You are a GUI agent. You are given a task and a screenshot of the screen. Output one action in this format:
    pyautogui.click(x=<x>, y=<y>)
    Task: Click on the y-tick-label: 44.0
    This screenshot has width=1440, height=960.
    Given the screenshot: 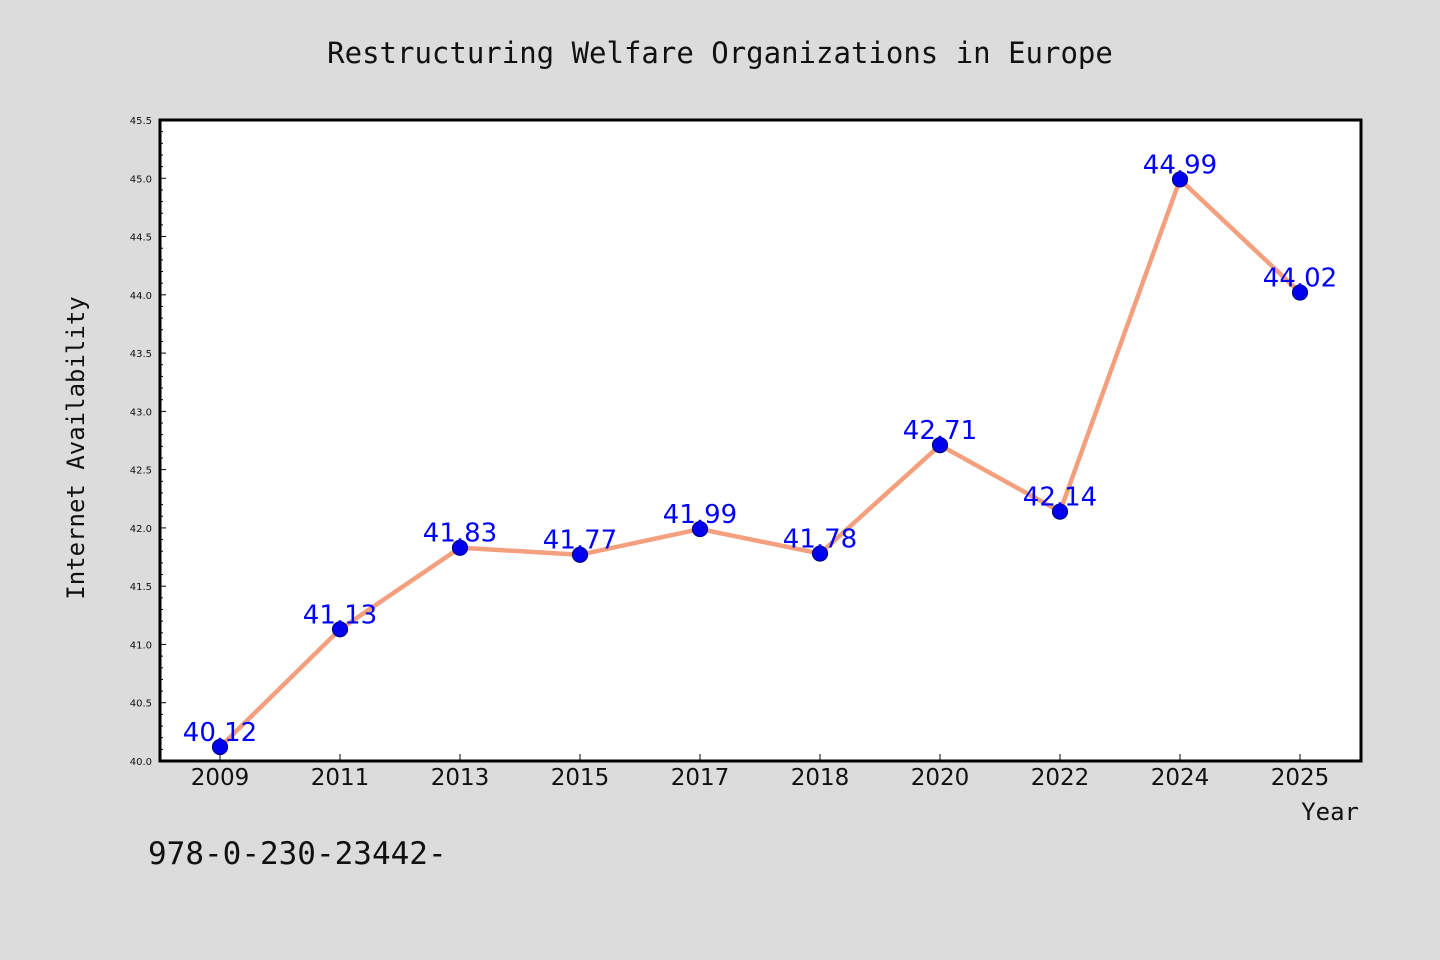 What is the action you would take?
    pyautogui.click(x=141, y=296)
    